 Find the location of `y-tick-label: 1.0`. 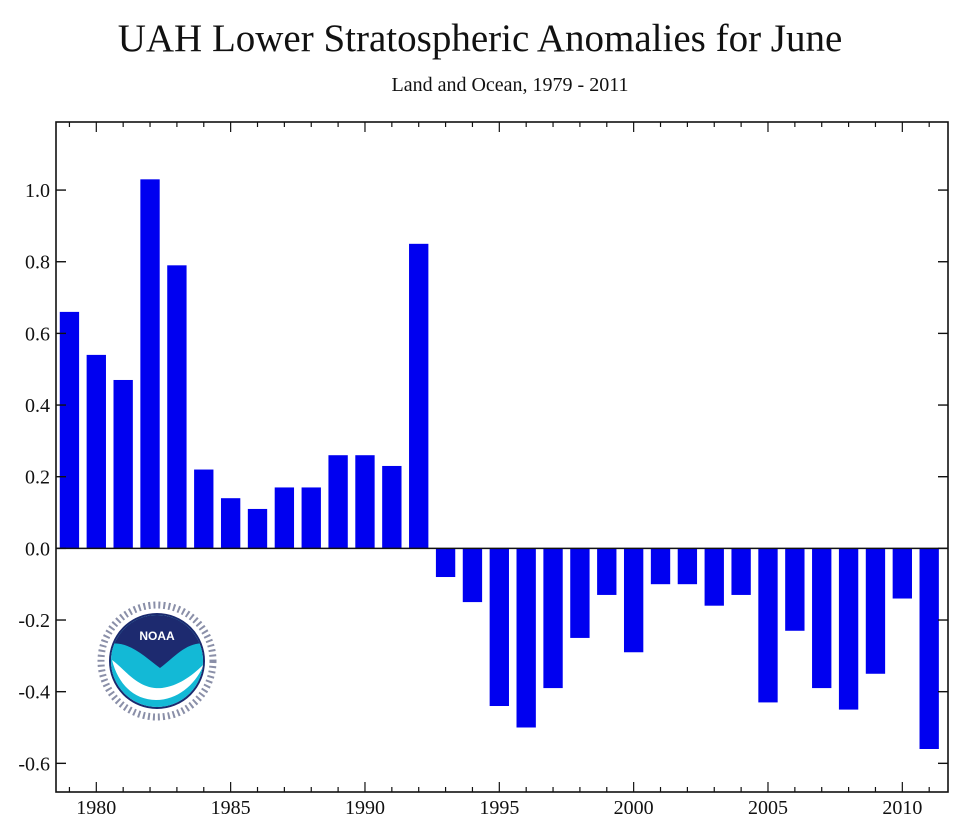

y-tick-label: 1.0 is located at coordinates (37, 191).